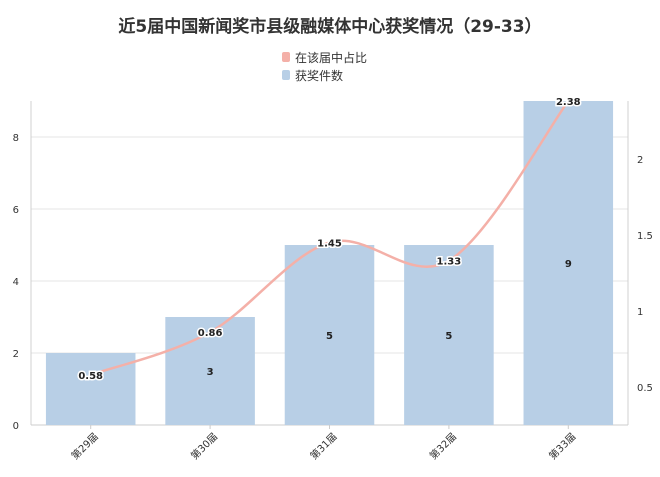 Image resolution: width=660 pixels, height=477 pixels. Describe the element at coordinates (645, 388) in the screenshot. I see `right-tick-label: 0.5` at that location.